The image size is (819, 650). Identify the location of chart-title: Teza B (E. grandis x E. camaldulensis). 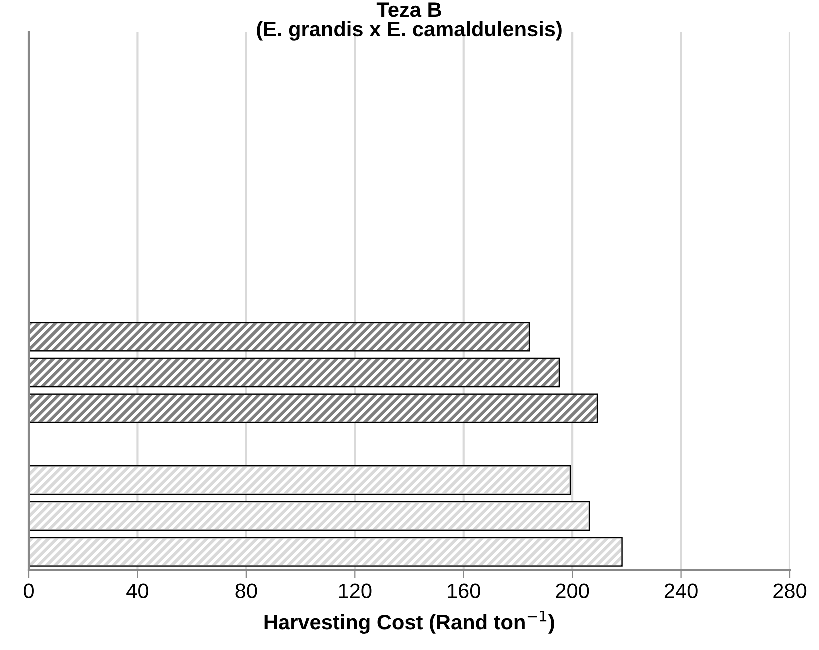
(409, 21).